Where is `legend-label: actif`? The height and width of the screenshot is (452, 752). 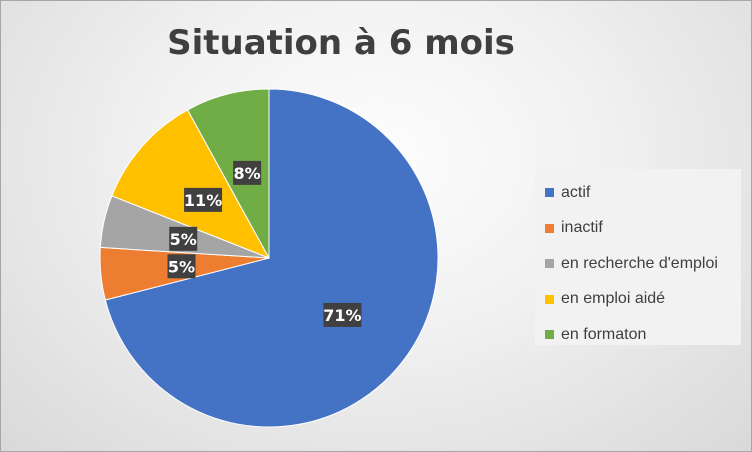
legend-label: actif is located at coordinates (576, 192).